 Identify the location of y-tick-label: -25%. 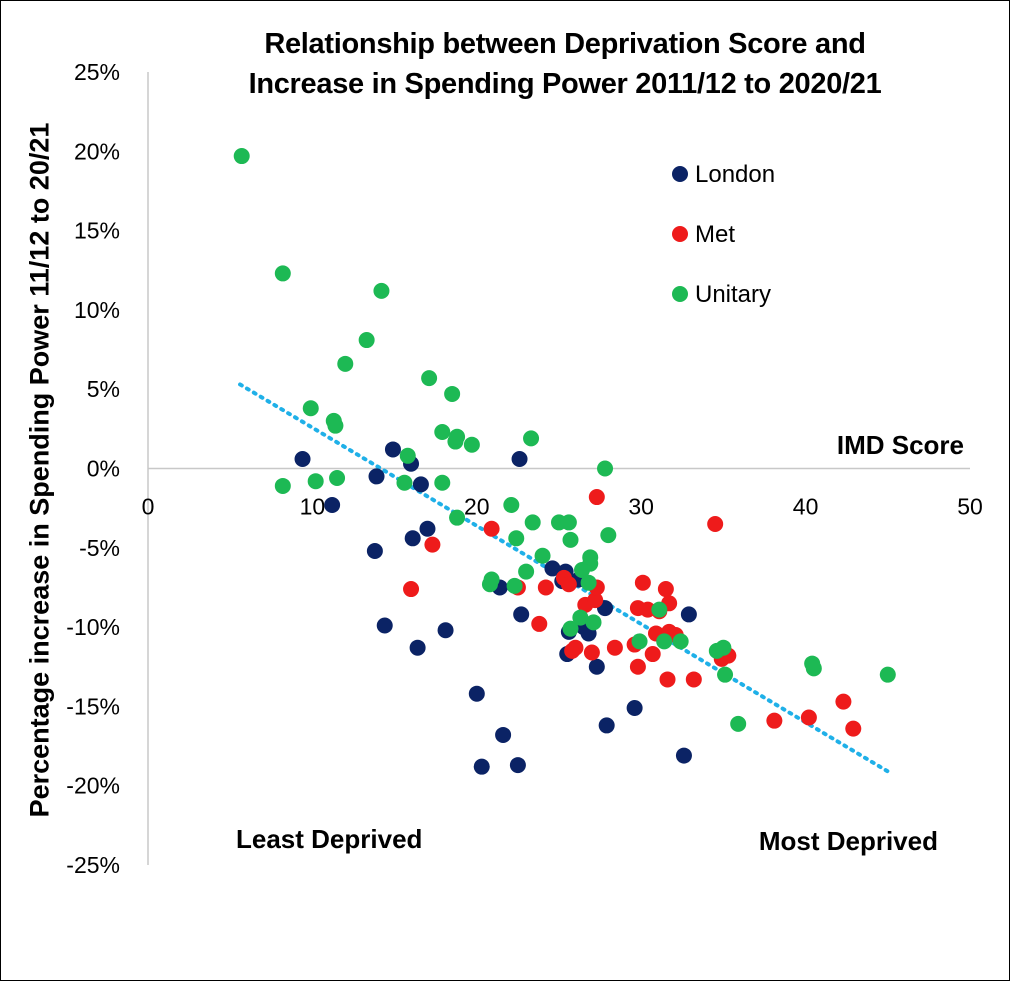
(93, 865).